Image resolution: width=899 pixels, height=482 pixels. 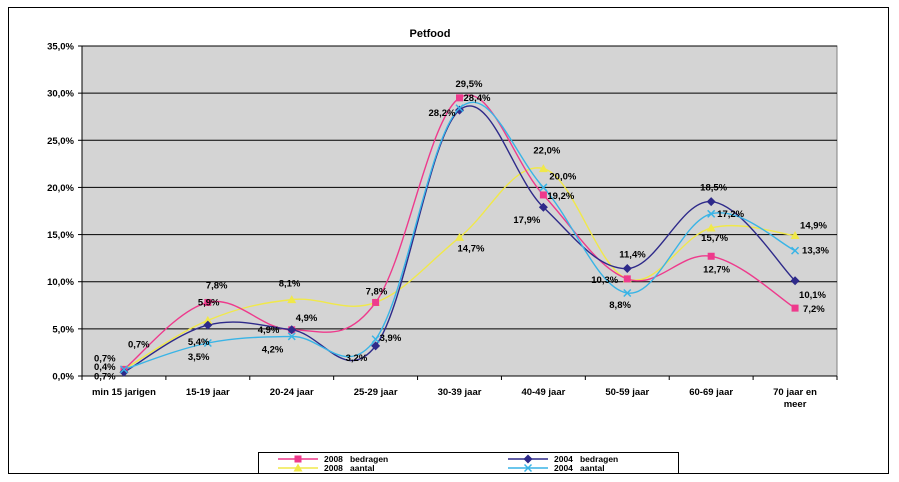 I want to click on legend-label: 2008 aantal, so click(x=349, y=468).